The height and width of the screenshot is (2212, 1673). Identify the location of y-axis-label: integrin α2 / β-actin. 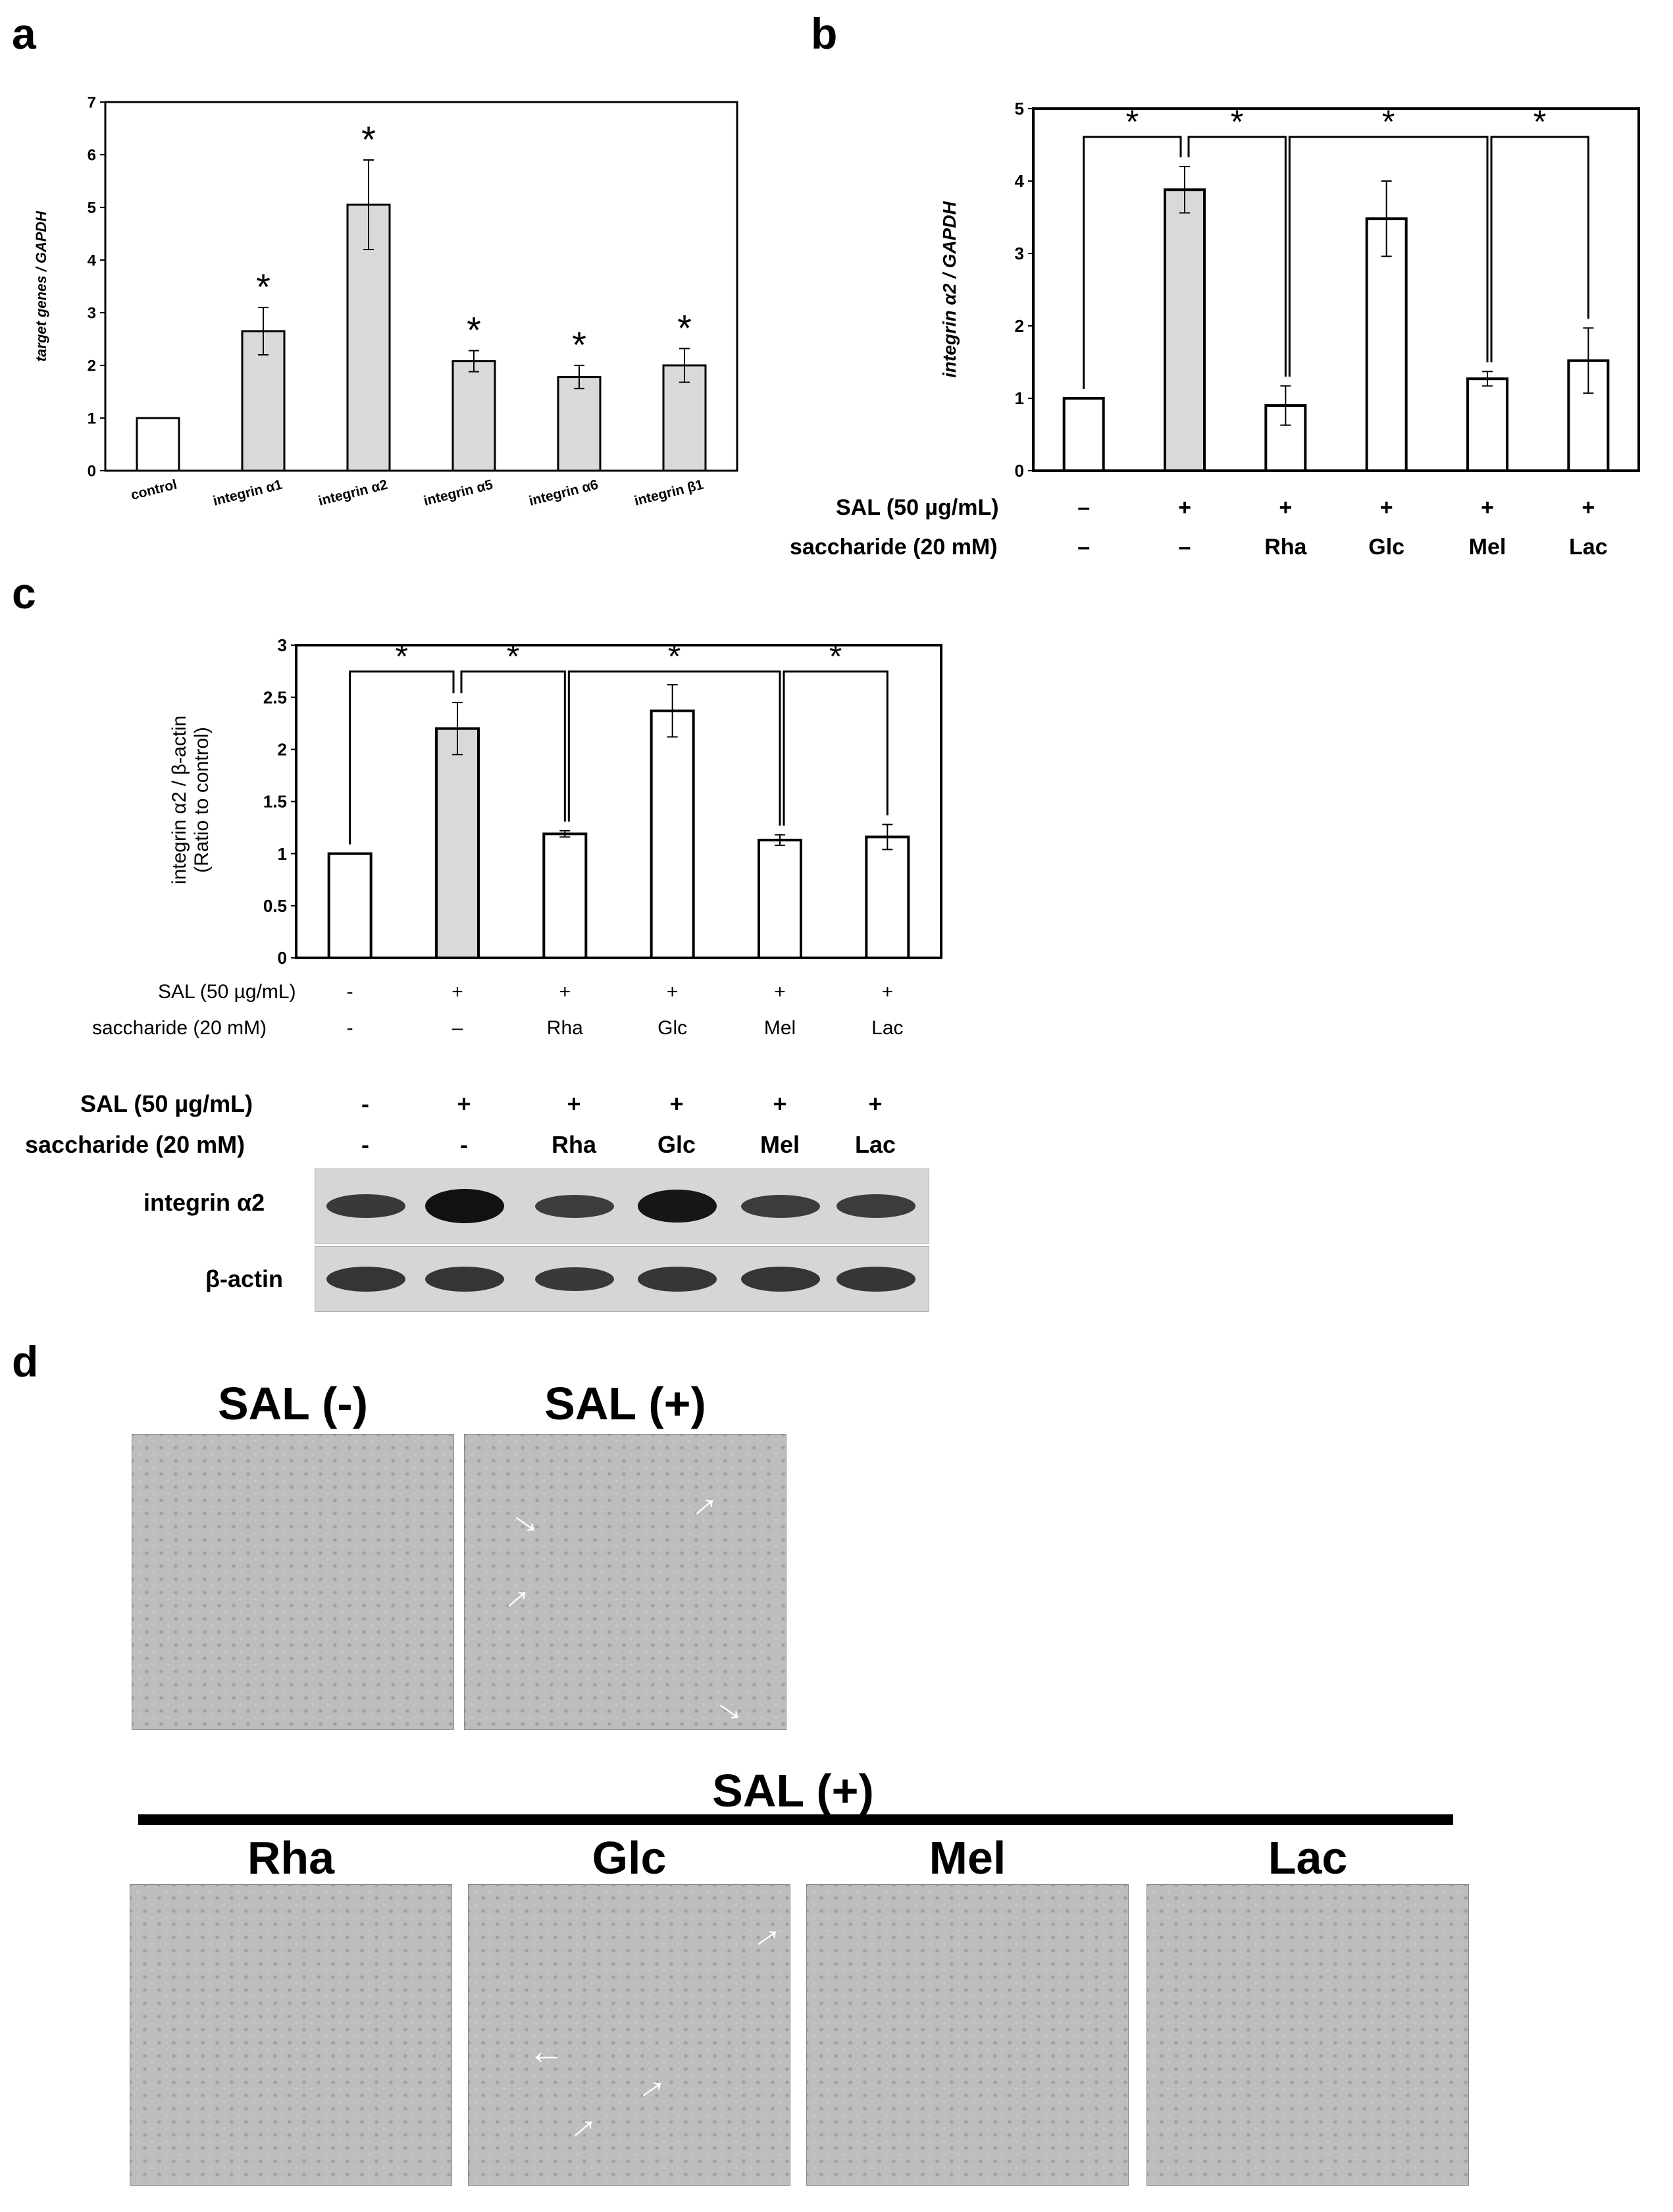
(179, 800).